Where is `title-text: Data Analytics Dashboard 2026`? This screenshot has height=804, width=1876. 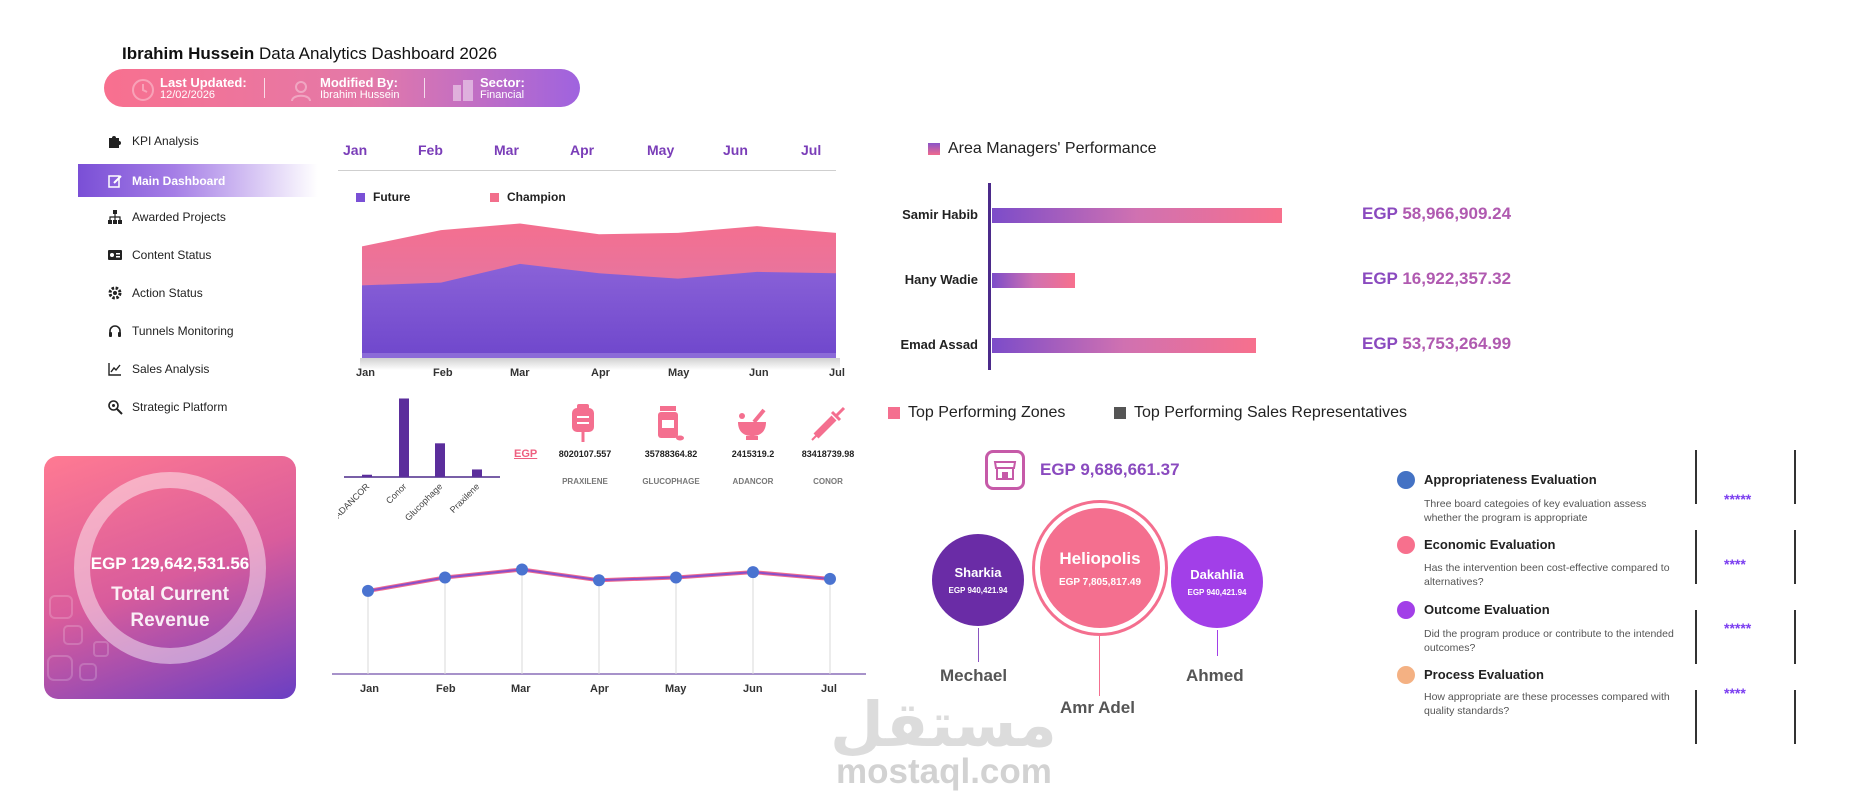 title-text: Data Analytics Dashboard 2026 is located at coordinates (376, 53).